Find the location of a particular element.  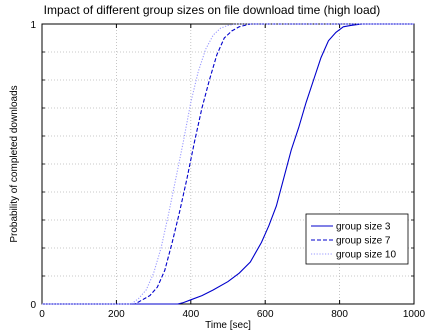

x-tick-label: 400 is located at coordinates (190, 314).